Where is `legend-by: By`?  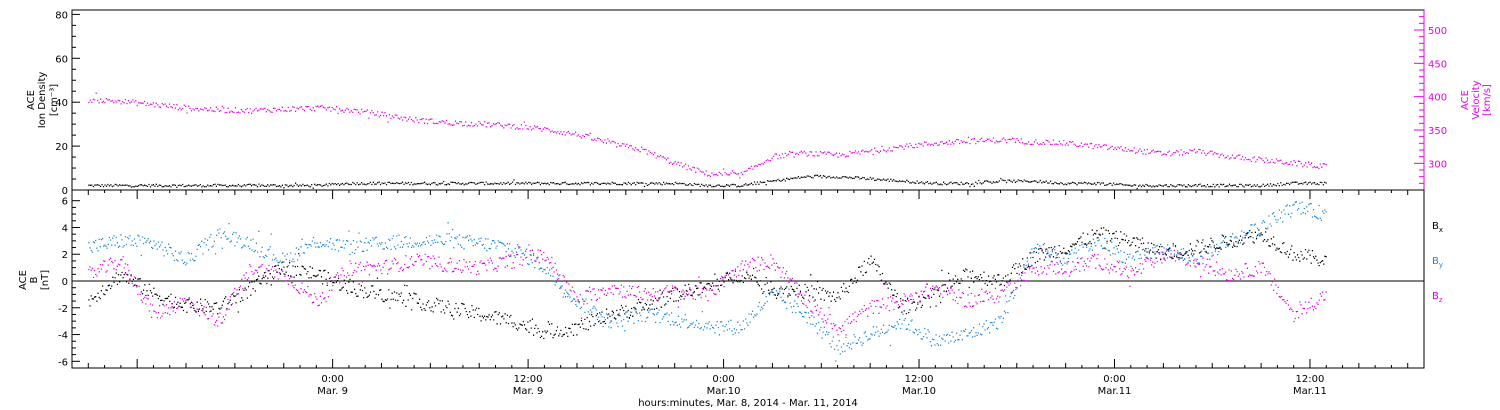
legend-by: By is located at coordinates (1437, 262).